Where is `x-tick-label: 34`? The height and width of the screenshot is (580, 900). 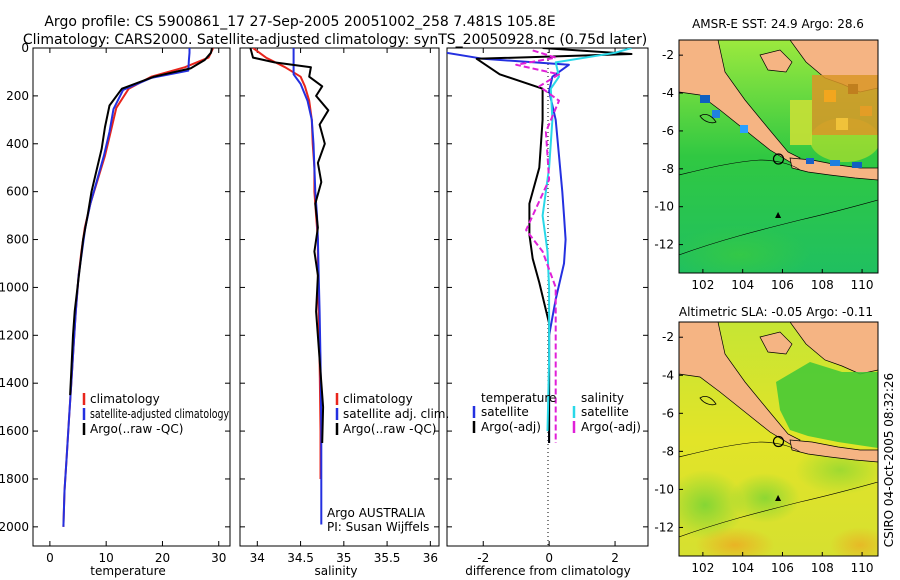
x-tick-label: 34 is located at coordinates (257, 558).